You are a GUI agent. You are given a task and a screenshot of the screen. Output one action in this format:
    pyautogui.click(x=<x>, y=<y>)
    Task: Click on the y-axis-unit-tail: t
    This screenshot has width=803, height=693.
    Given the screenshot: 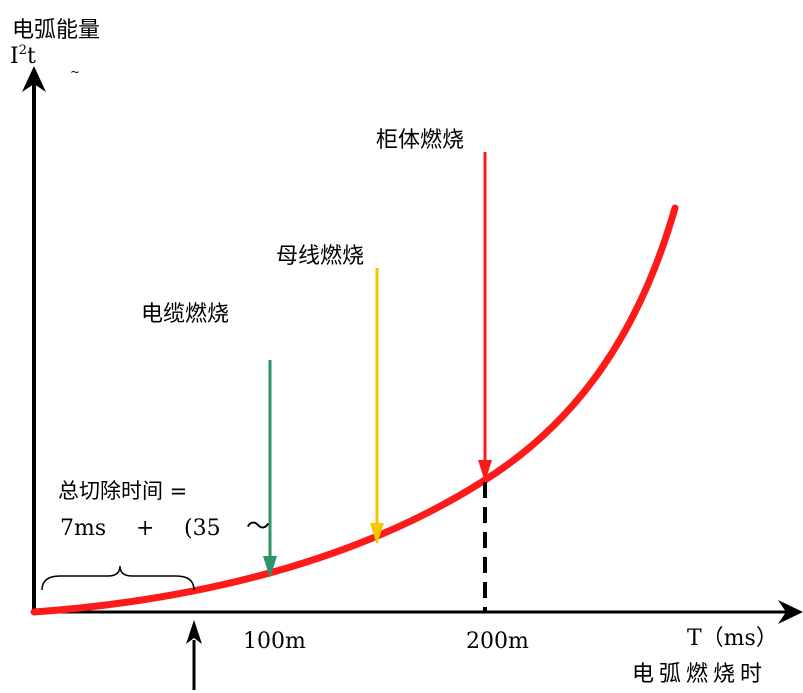 What is the action you would take?
    pyautogui.click(x=31, y=56)
    